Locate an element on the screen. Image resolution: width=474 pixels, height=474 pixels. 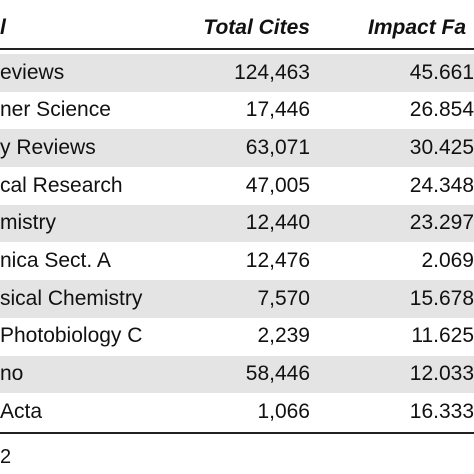
impact-factor-cell: 2.069 is located at coordinates (447, 260).